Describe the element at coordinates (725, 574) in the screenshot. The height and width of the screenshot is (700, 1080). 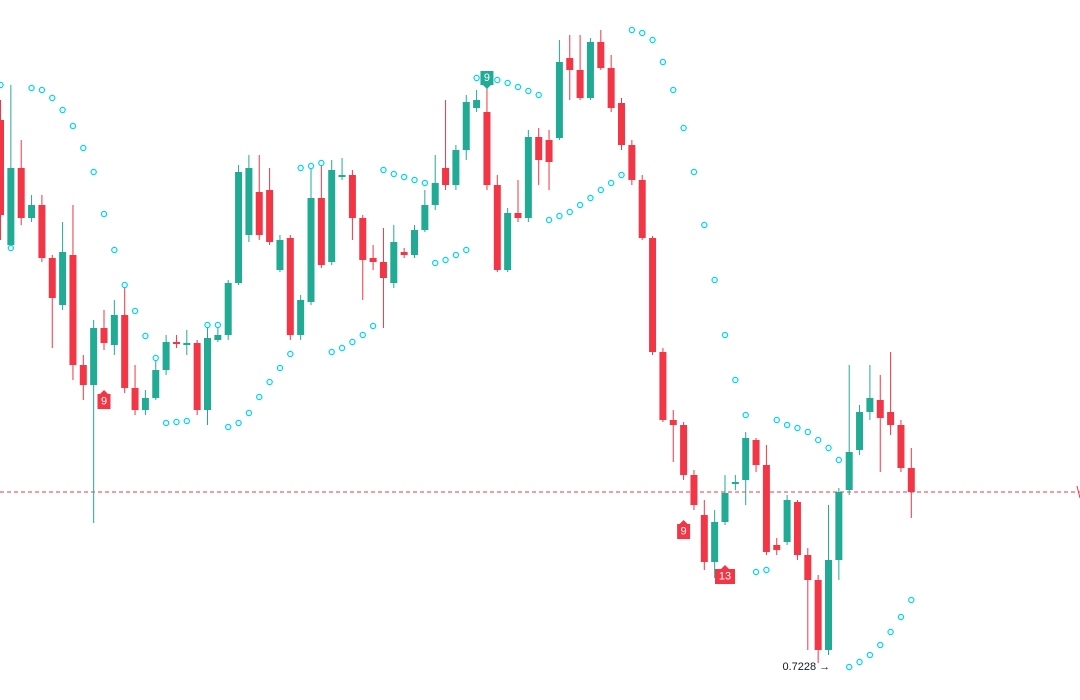
I see `signal-badge` at that location.